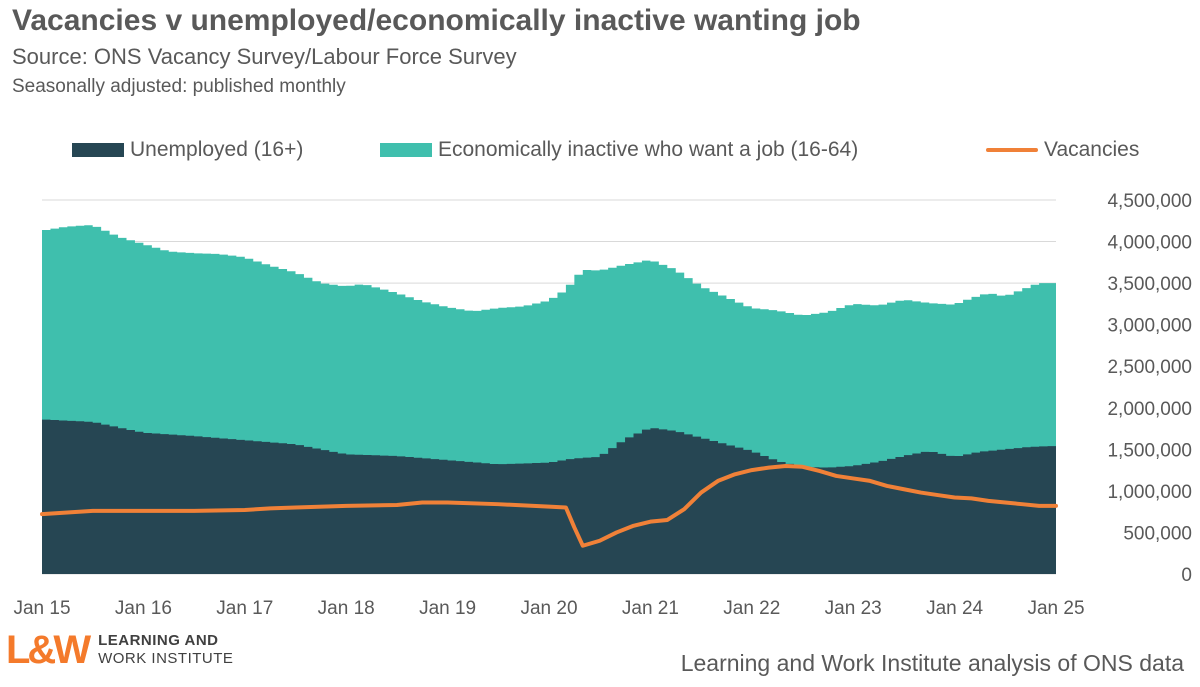 Image resolution: width=1200 pixels, height=687 pixels. Describe the element at coordinates (549, 505) in the screenshot. I see `line-vacancies` at that location.